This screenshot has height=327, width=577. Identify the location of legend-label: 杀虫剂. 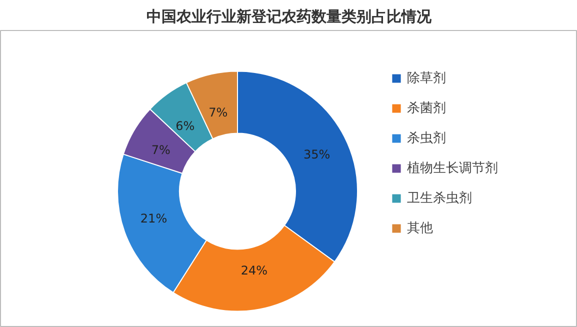
(426, 138).